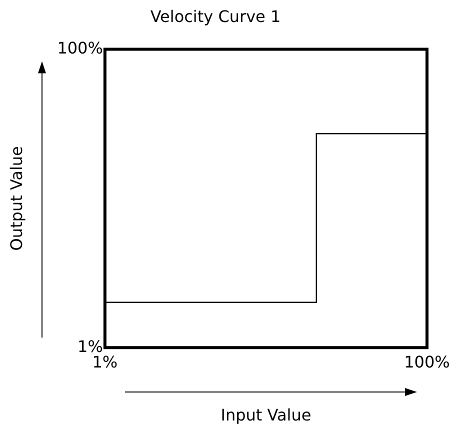 This screenshot has width=457, height=434. What do you see at coordinates (16, 198) in the screenshot?
I see `y-axis-title: Output Value` at bounding box center [16, 198].